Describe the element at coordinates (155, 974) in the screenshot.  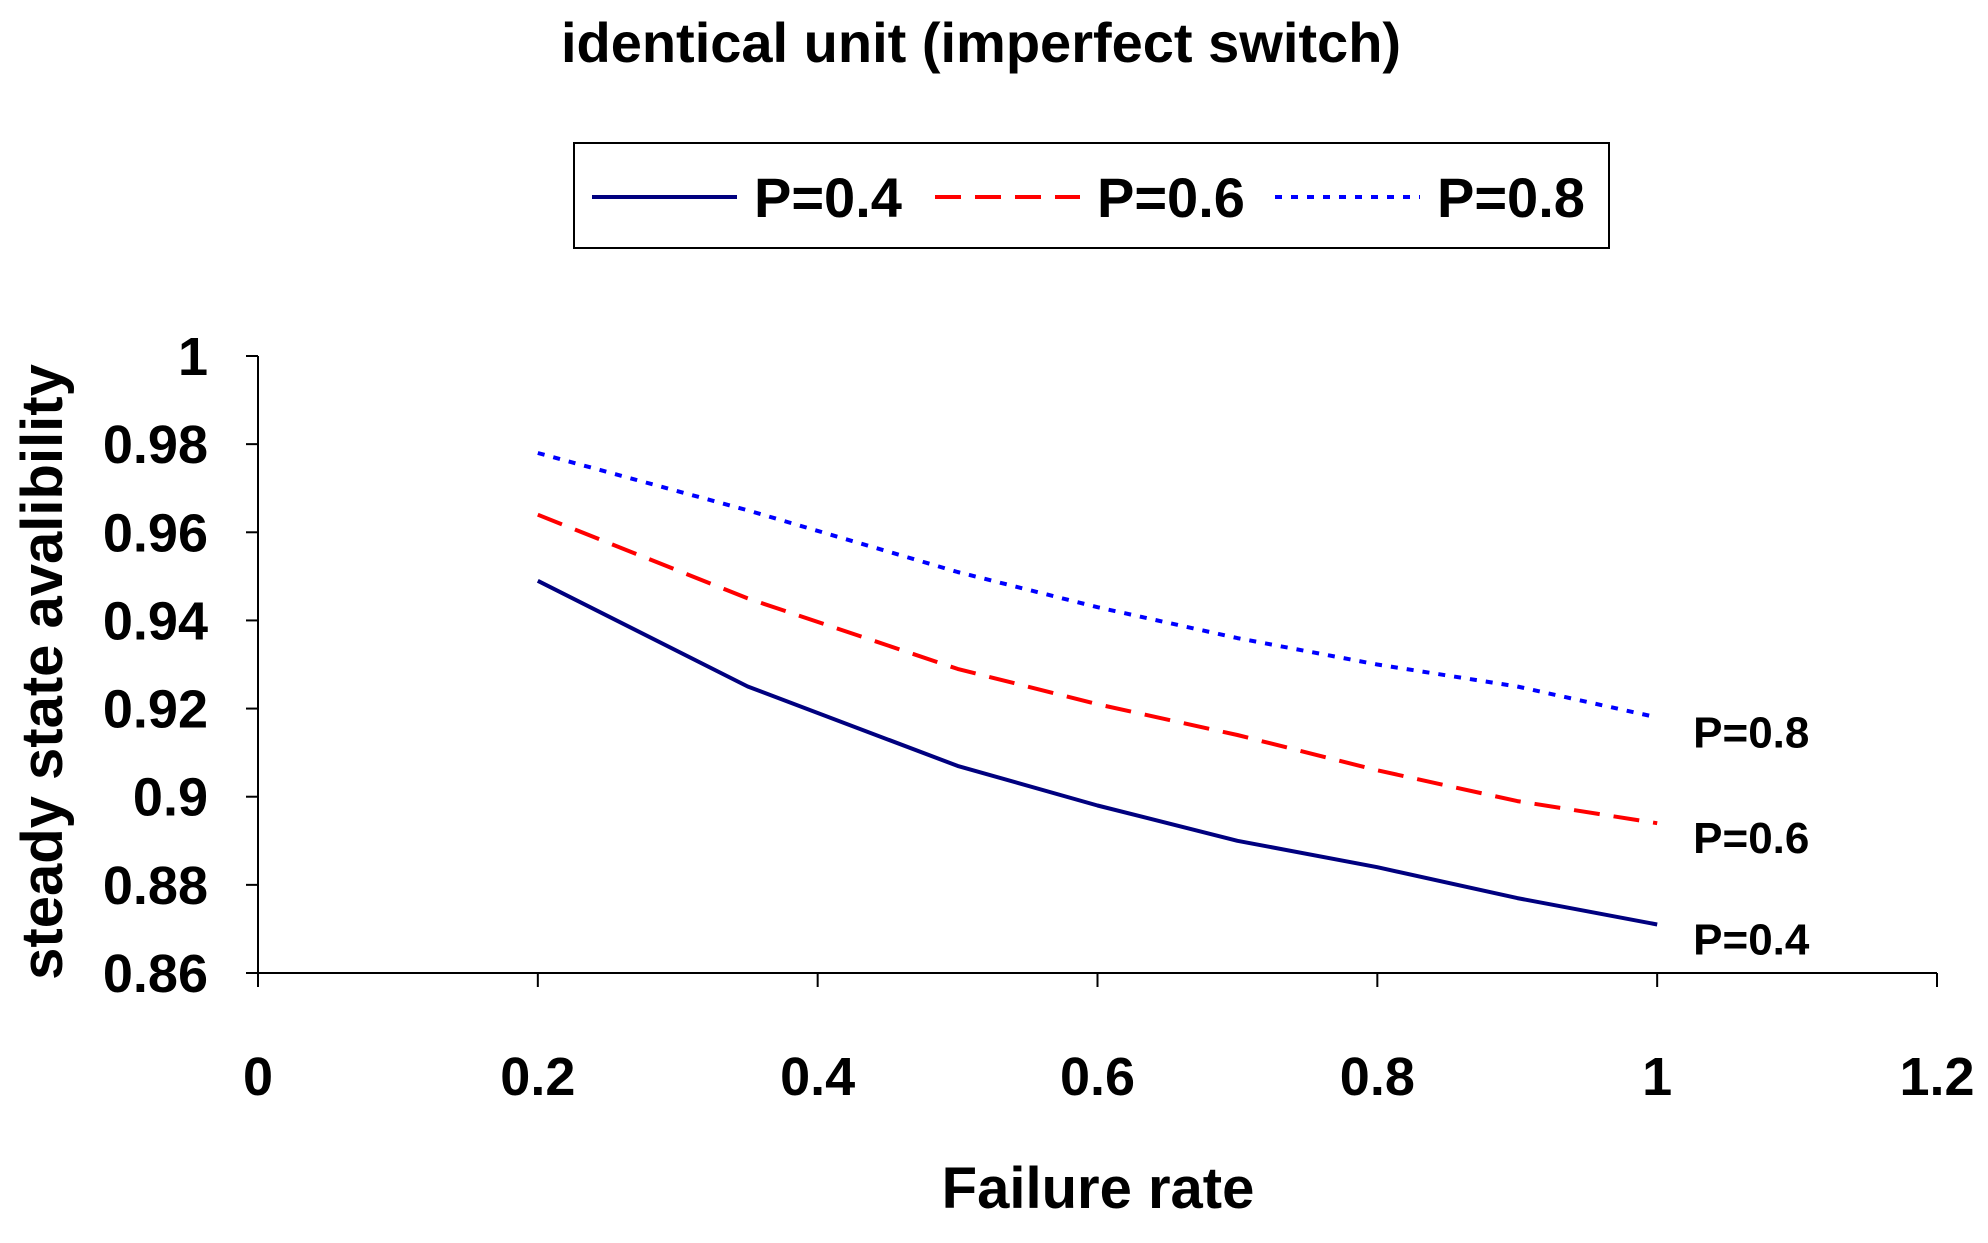
I see `y-tick-label: 0.86` at that location.